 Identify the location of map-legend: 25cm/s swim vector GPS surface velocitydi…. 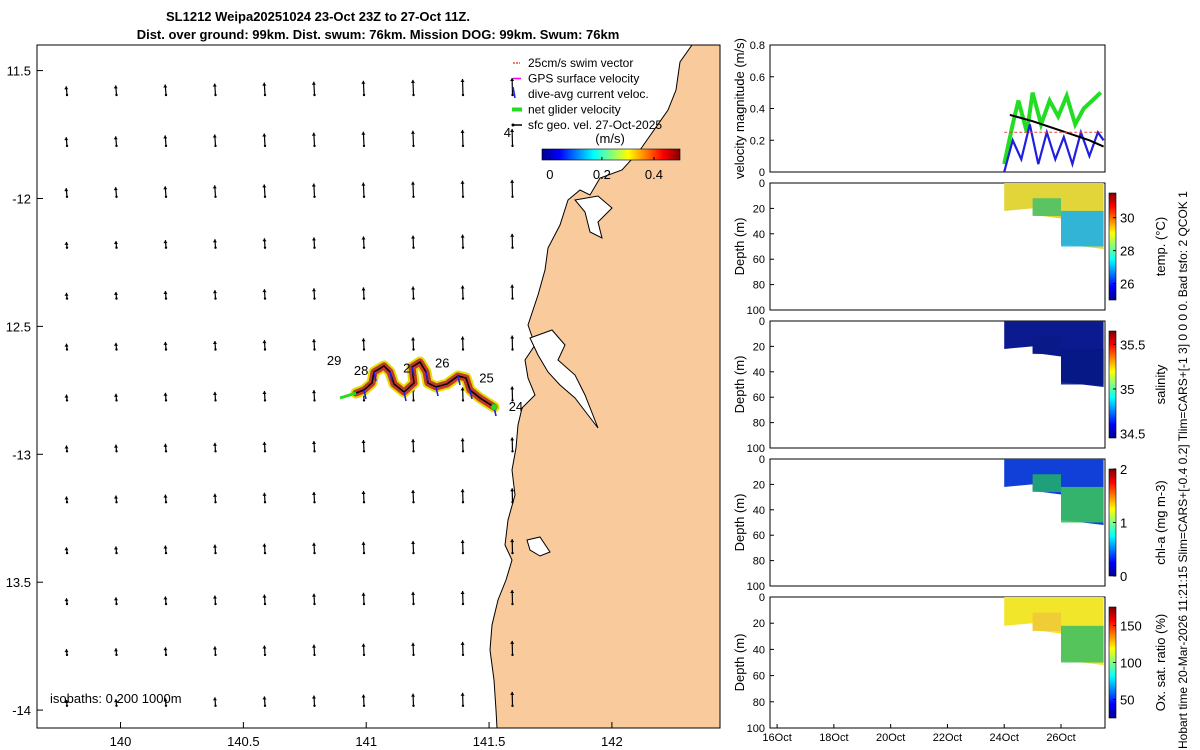
(586, 94).